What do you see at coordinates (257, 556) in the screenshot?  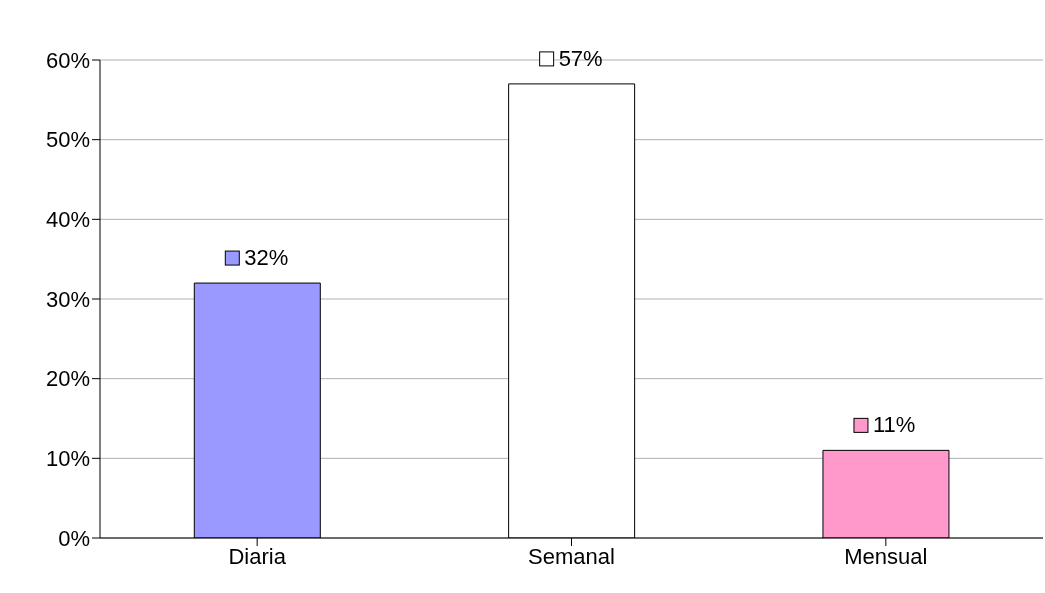 I see `x-tick-label: Diaria` at bounding box center [257, 556].